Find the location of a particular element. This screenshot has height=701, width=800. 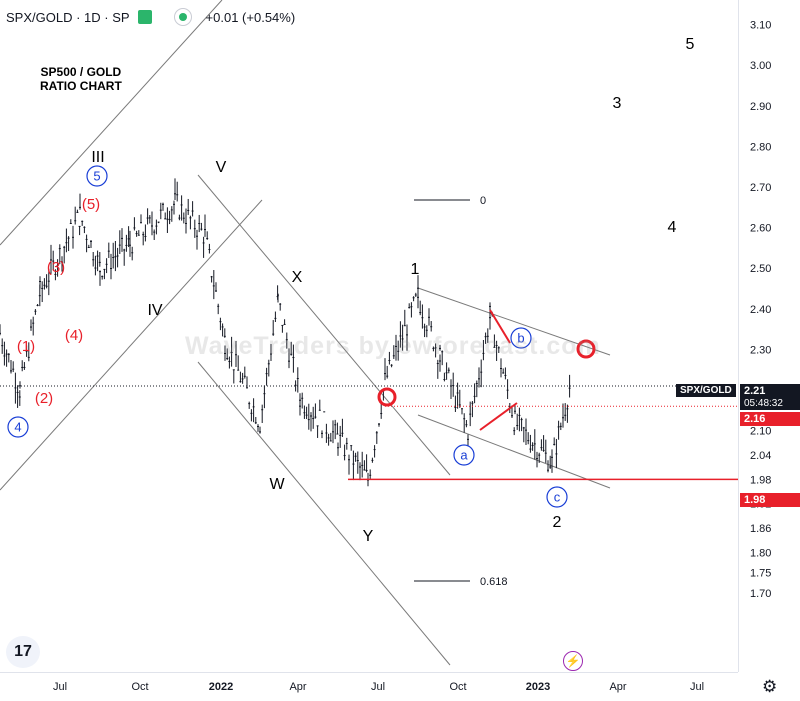

wave-label-blue: a is located at coordinates (464, 455).